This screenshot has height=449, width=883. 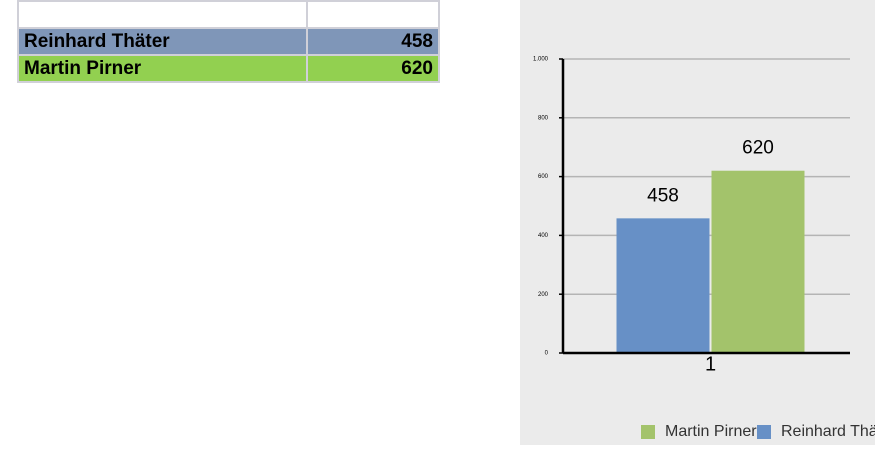 I want to click on data-table: Reinhard Thäter 458 Martin Pirner 620, so click(x=228, y=41).